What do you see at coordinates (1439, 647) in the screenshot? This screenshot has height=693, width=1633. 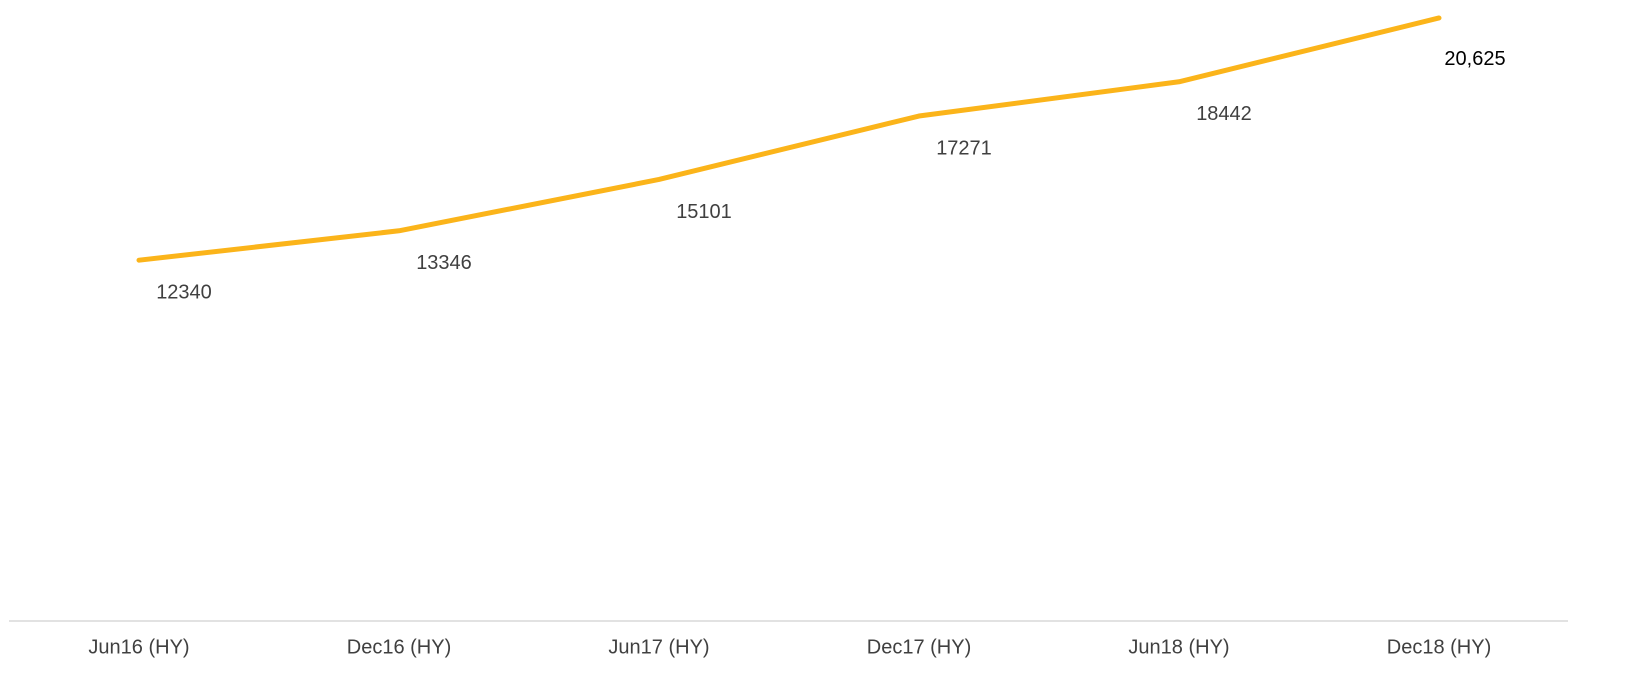 I see `x-tick-label: Dec18 (HY)` at bounding box center [1439, 647].